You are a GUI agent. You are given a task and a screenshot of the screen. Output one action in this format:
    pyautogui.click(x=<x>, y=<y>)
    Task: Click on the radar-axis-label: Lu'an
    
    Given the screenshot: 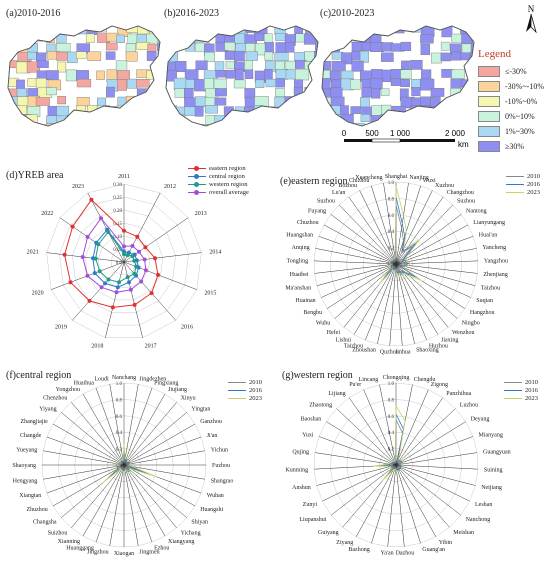 What is the action you would take?
    pyautogui.click(x=338, y=193)
    